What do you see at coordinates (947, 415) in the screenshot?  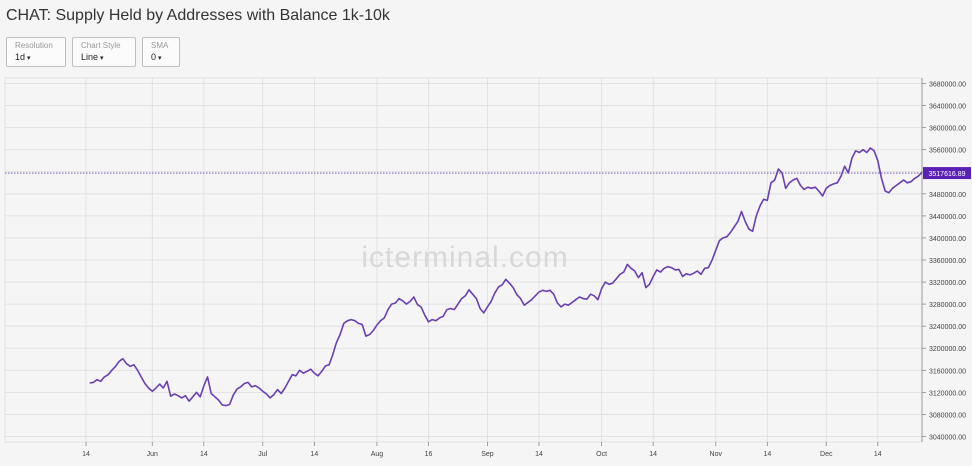 I see `y-tick-label: 3080000.00` at bounding box center [947, 415].